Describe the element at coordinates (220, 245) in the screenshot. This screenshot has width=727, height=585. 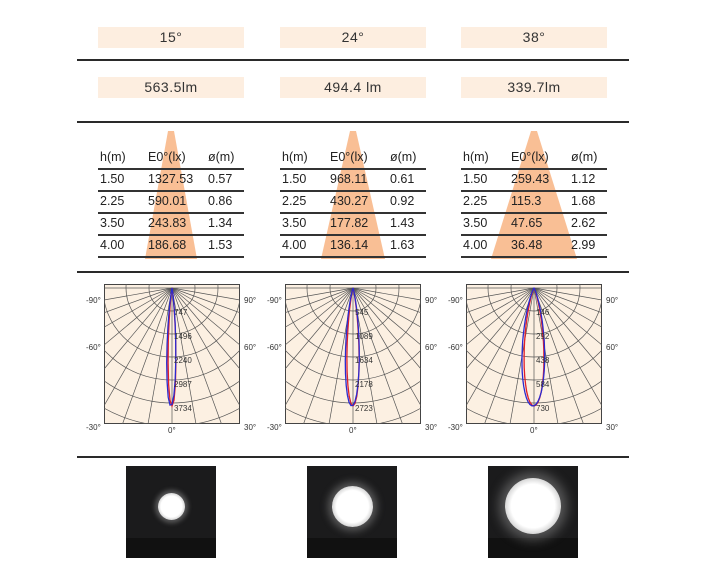
I see `table-cell: 1.53` at that location.